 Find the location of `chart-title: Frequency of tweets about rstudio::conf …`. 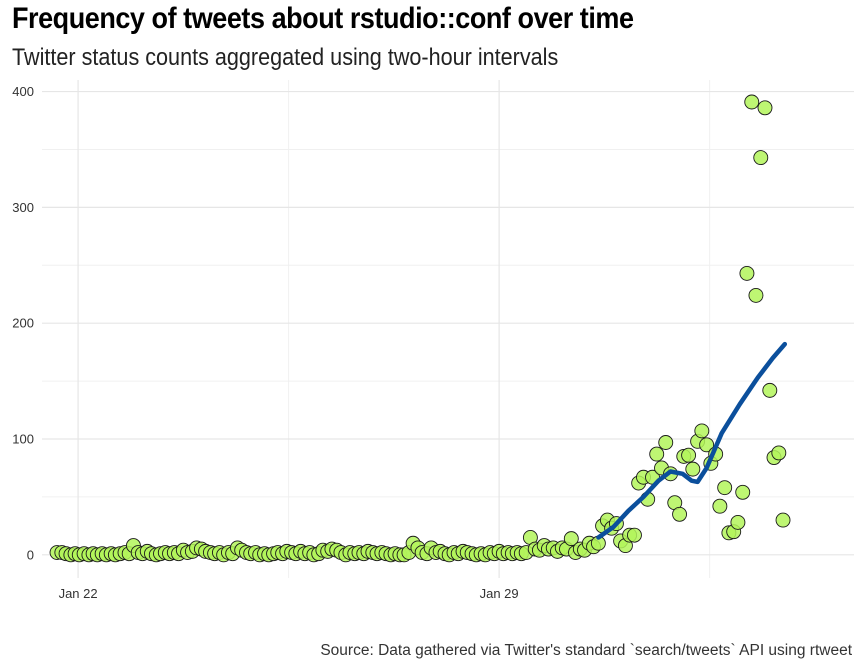

chart-title: Frequency of tweets about rstudio::conf … is located at coordinates (323, 18).